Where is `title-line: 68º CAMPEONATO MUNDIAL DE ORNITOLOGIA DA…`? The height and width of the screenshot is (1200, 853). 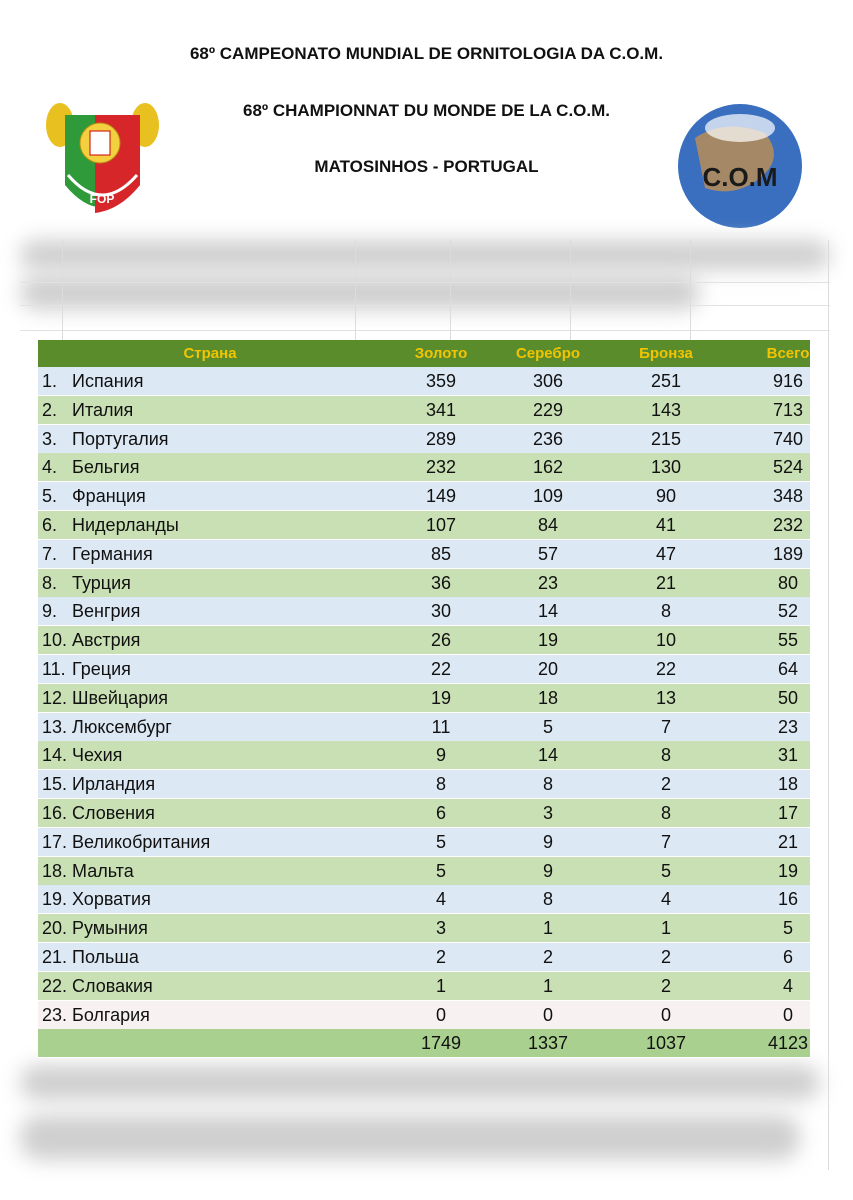
title-line: 68º CAMPEONATO MUNDIAL DE ORNITOLOGIA DA… is located at coordinates (426, 53).